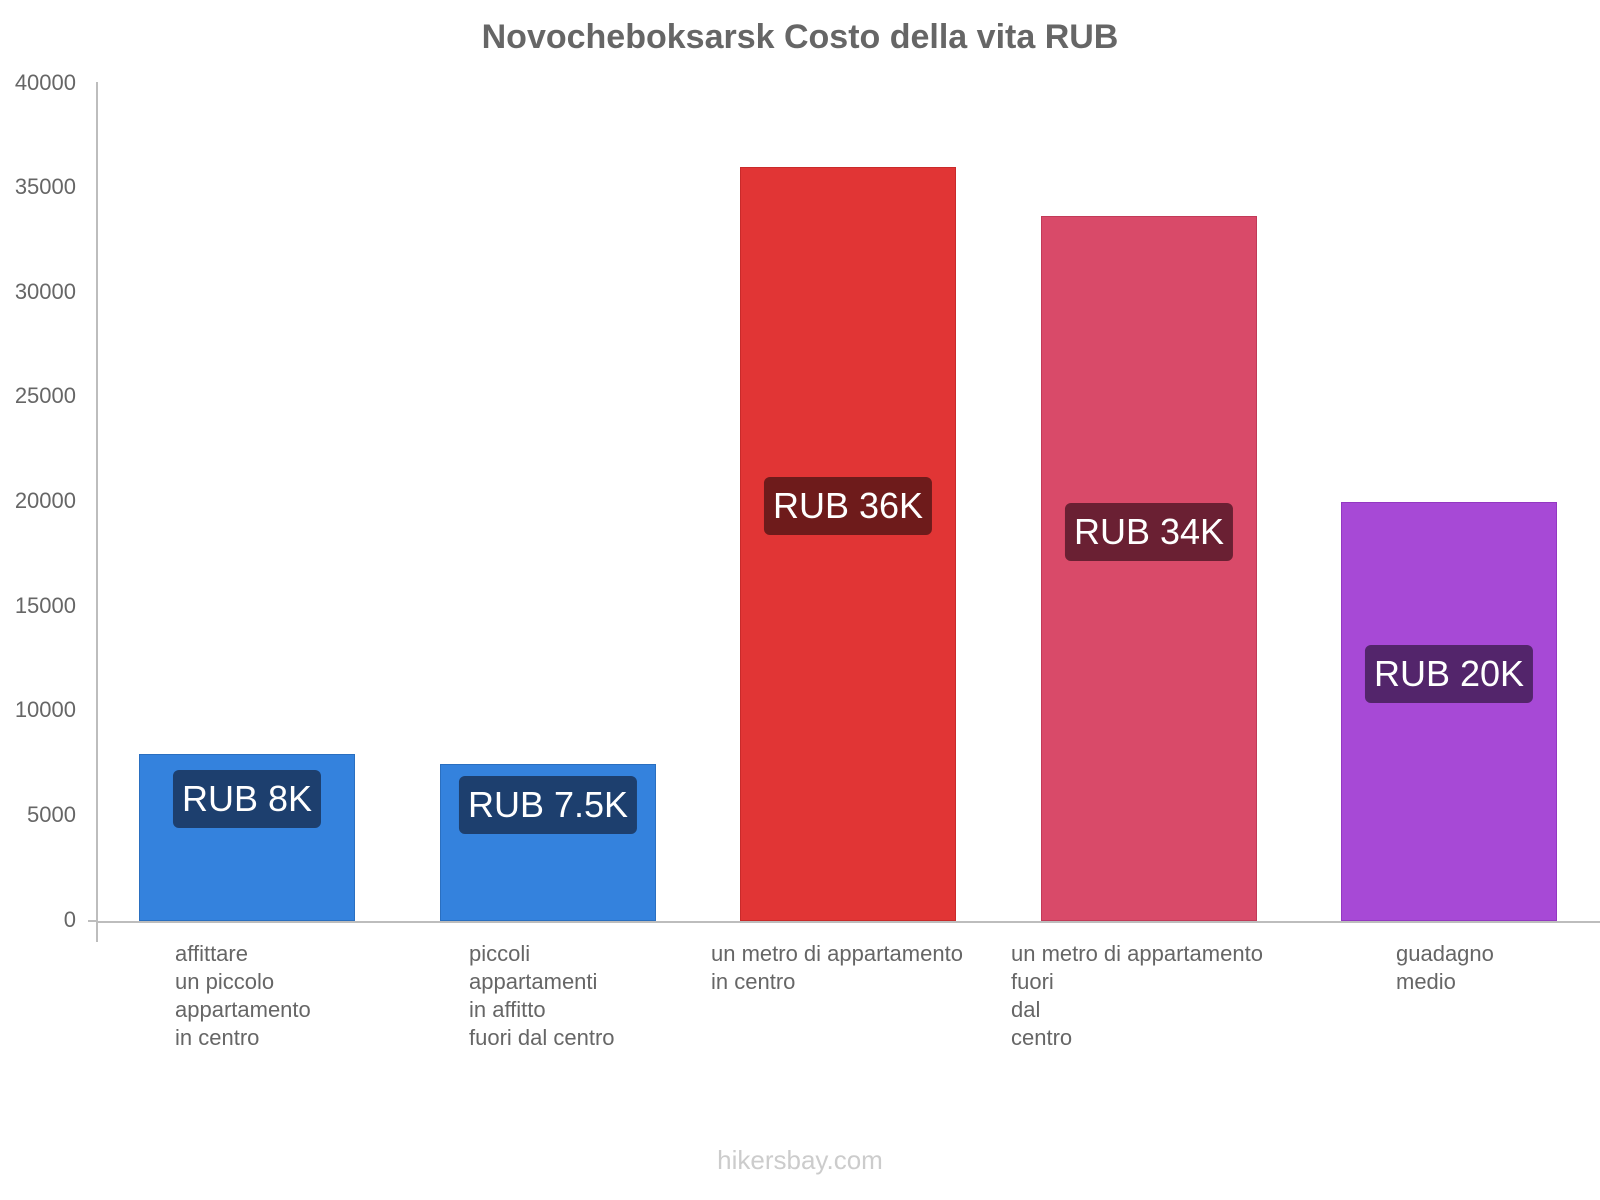  Describe the element at coordinates (1449, 711) in the screenshot. I see `bar-guadagno-medio: RUB 20K` at that location.